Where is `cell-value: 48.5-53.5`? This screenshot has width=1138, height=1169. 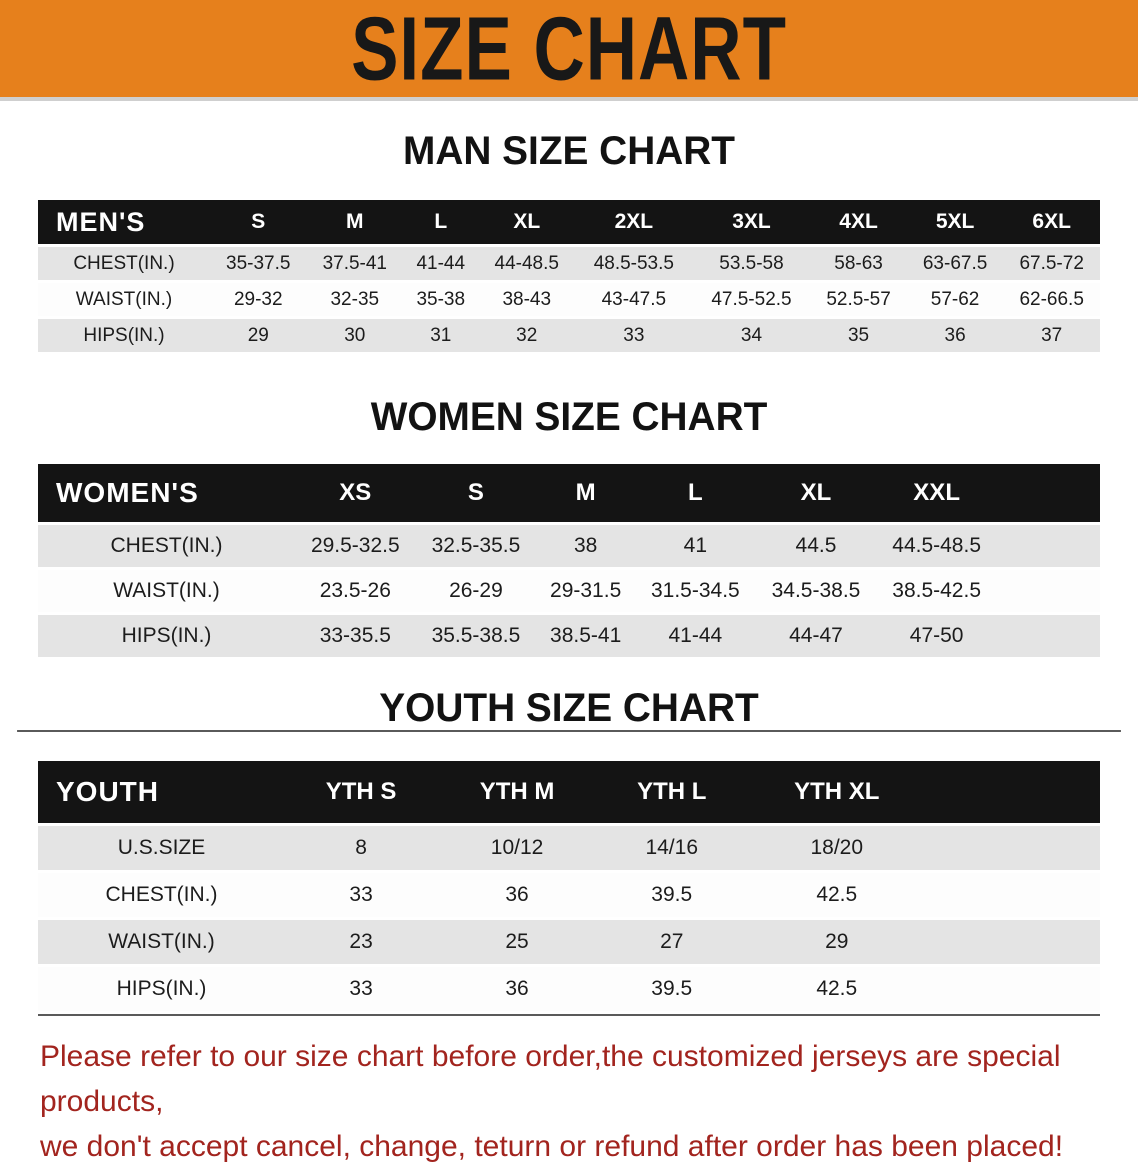
cell-value: 48.5-53.5 is located at coordinates (634, 263).